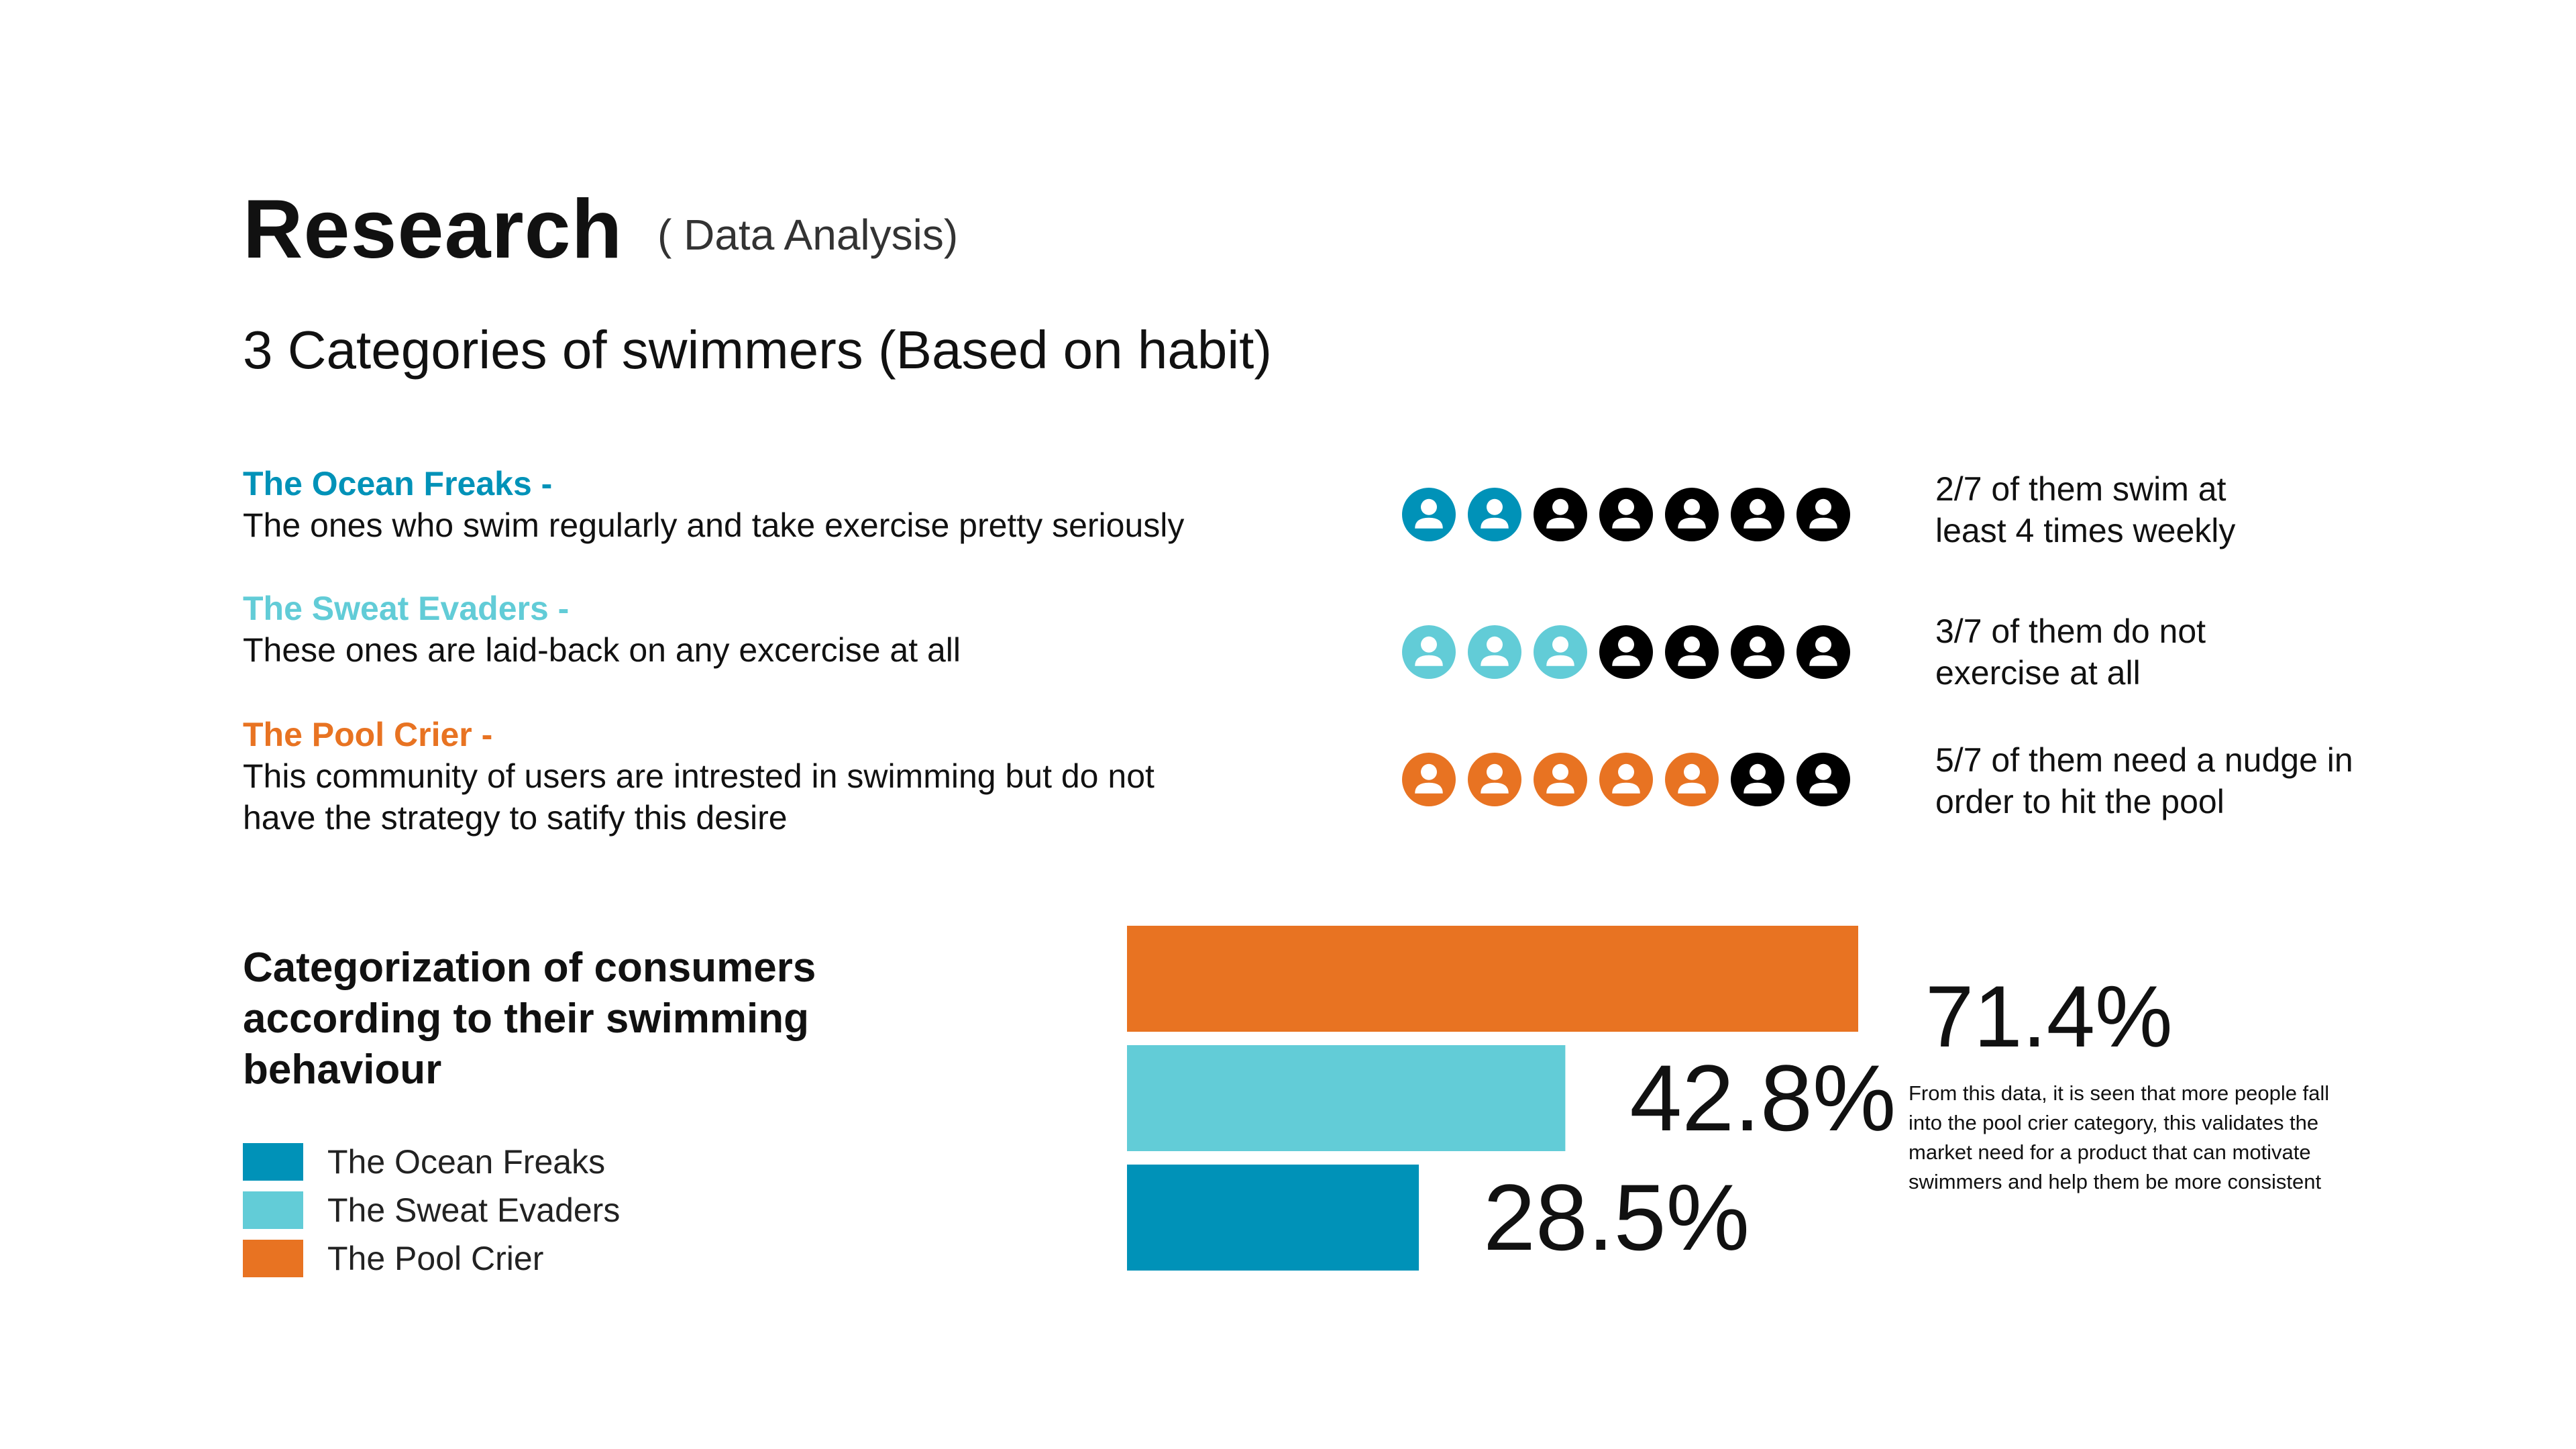 The height and width of the screenshot is (1449, 2576). I want to click on legend-item-sweat-evaders: The Sweat Evaders, so click(431, 1210).